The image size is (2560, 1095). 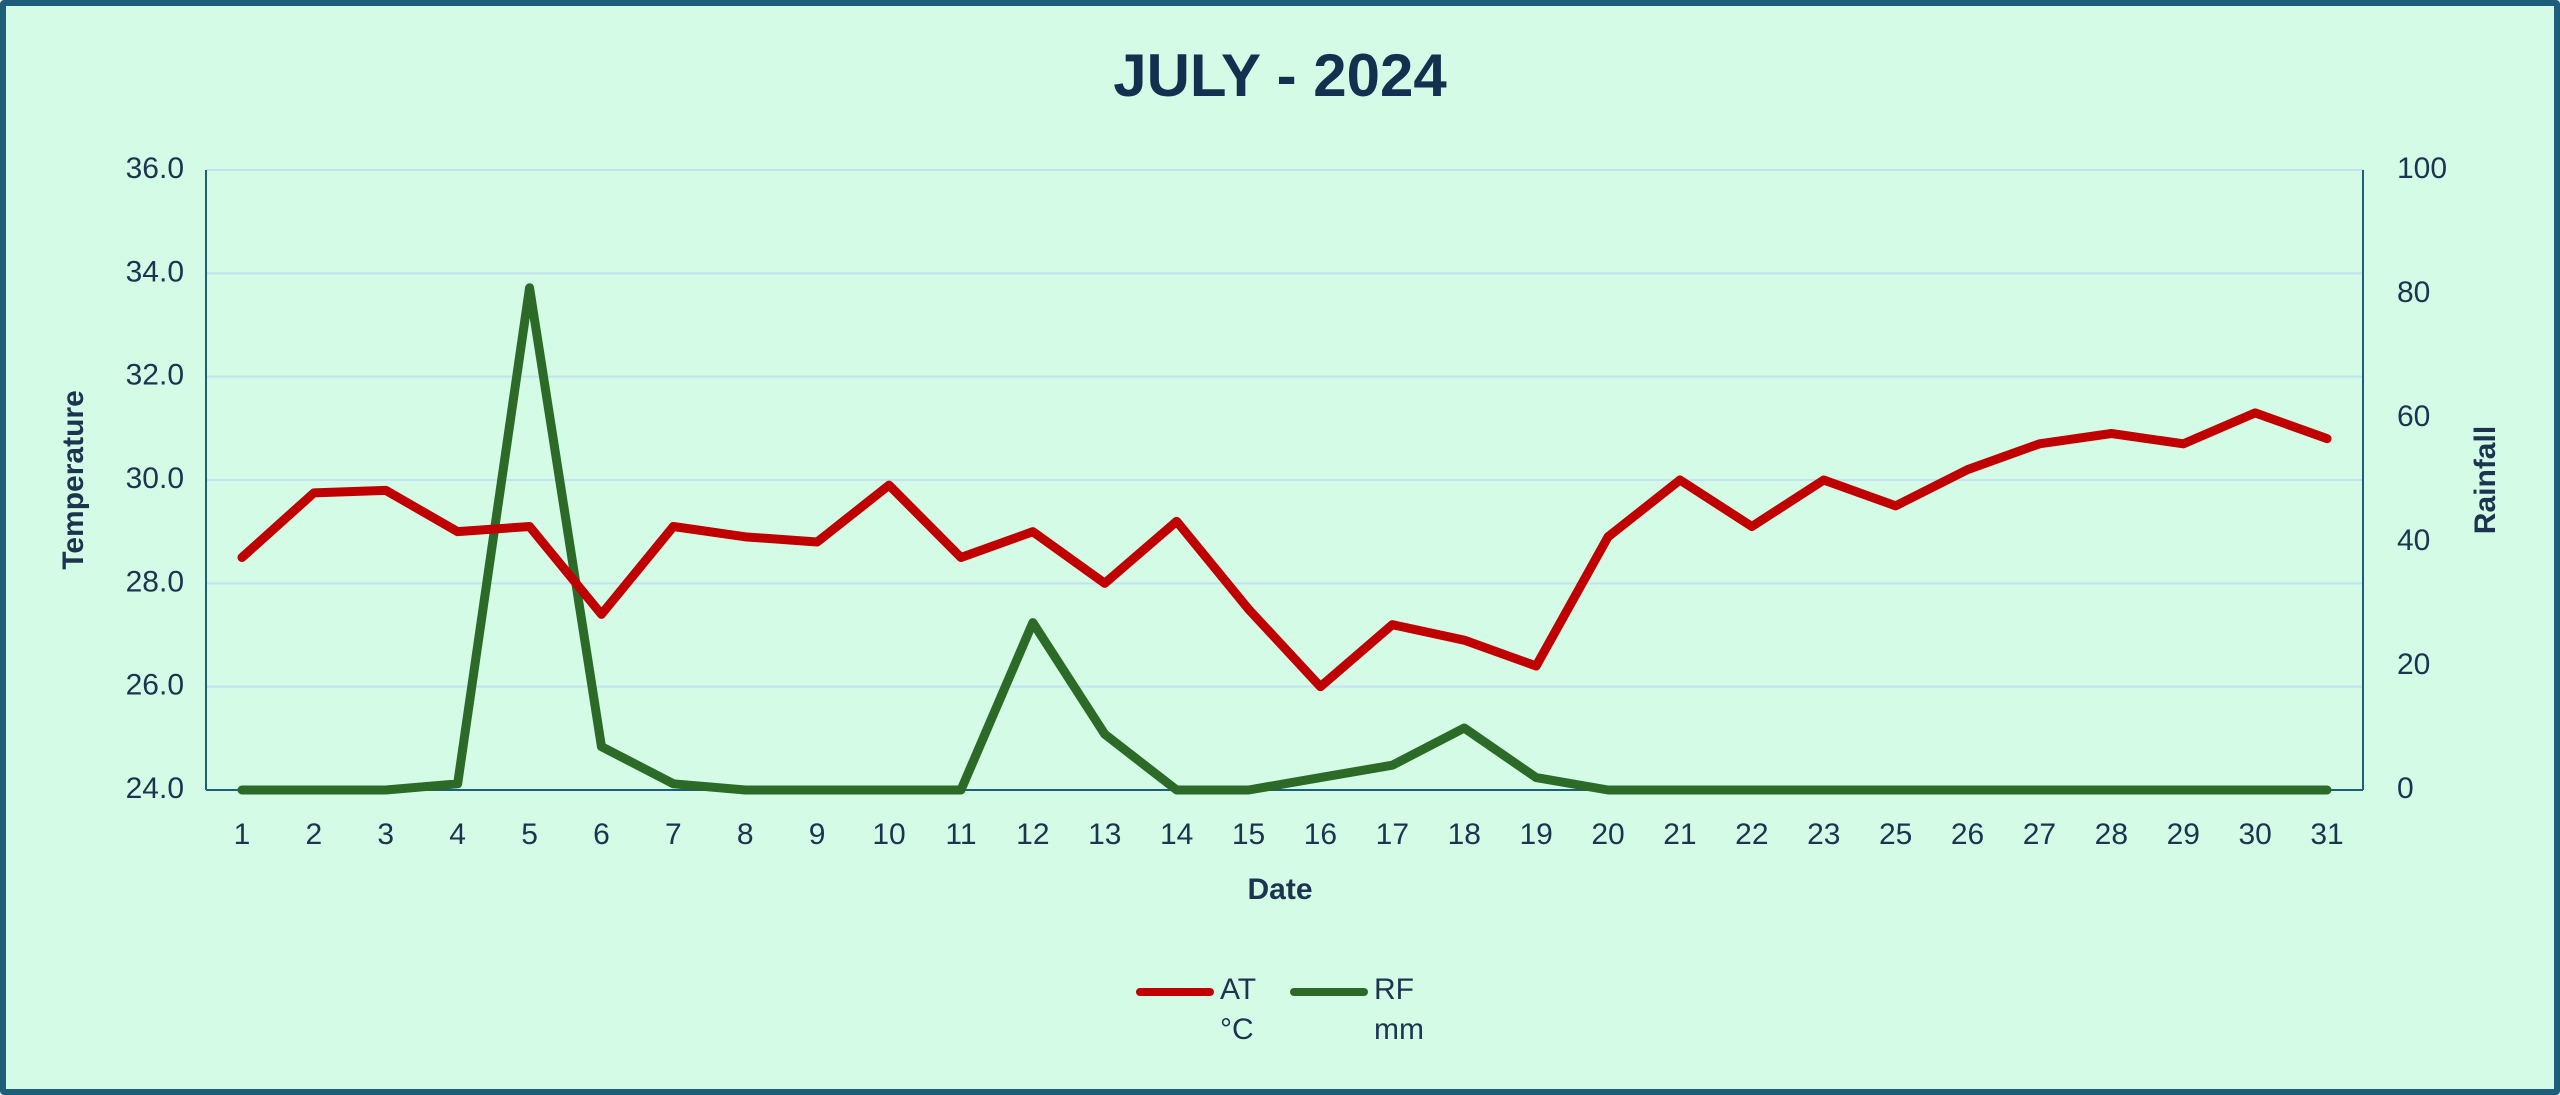 I want to click on x-tick-label: 2, so click(x=314, y=834).